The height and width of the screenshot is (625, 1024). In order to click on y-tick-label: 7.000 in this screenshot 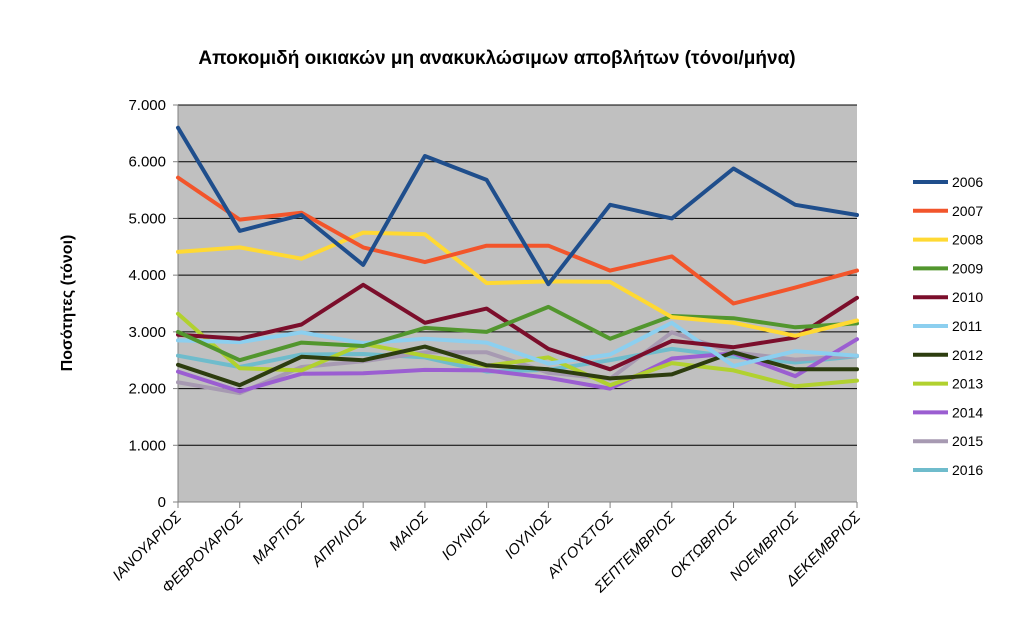, I will do `click(147, 105)`.